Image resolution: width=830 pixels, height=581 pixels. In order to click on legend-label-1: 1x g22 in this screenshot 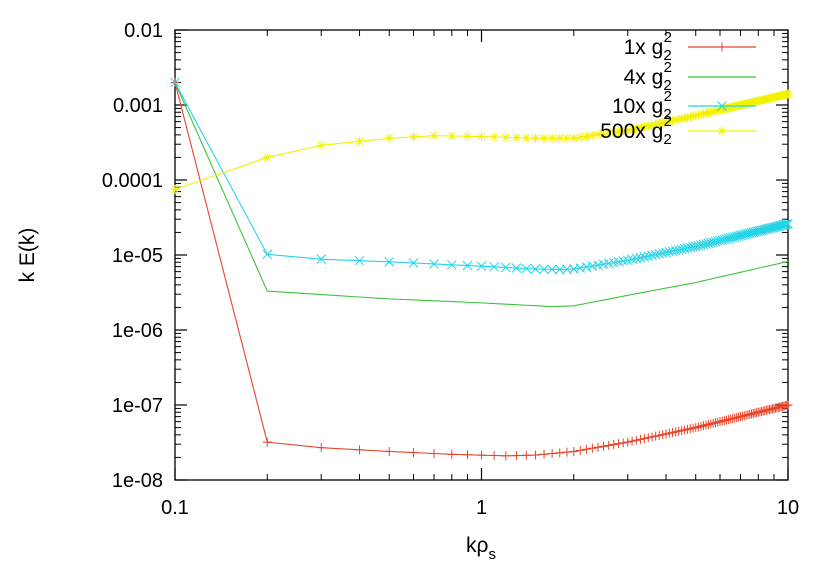, I will do `click(648, 46)`.